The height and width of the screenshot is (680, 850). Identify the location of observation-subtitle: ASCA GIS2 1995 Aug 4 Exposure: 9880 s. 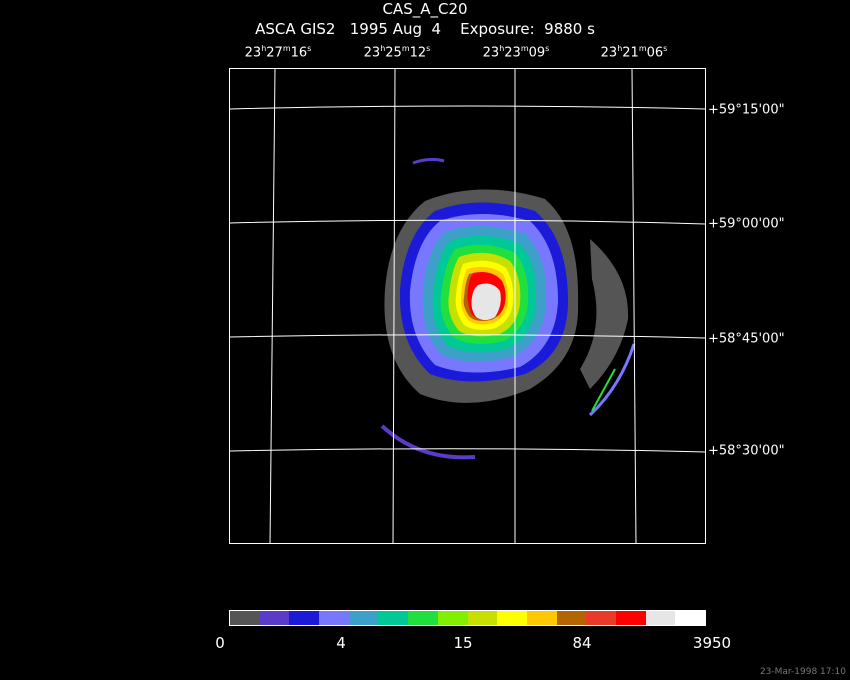
(425, 29).